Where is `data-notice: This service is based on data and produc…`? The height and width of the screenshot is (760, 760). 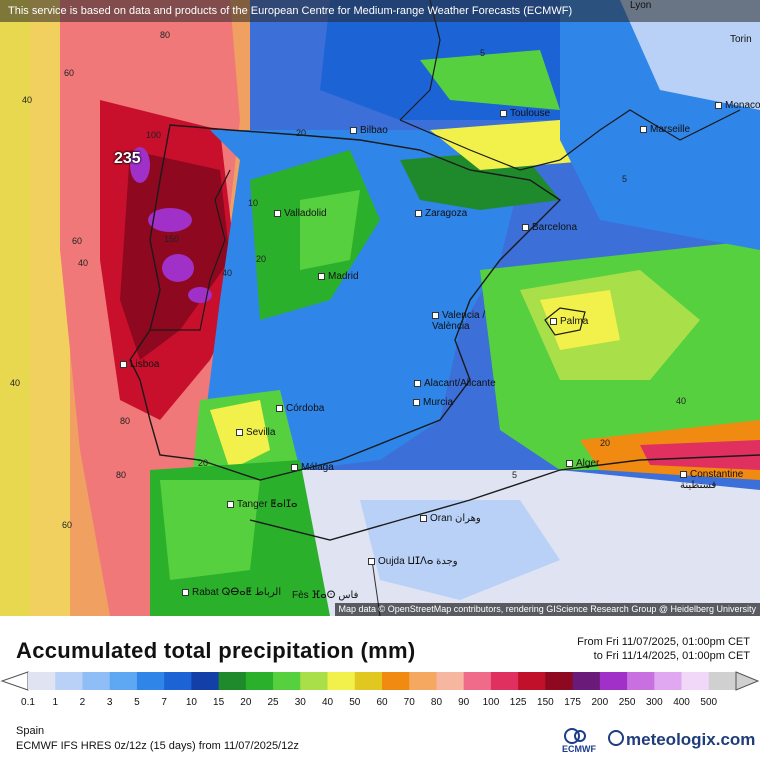 data-notice: This service is based on data and produc… is located at coordinates (380, 11).